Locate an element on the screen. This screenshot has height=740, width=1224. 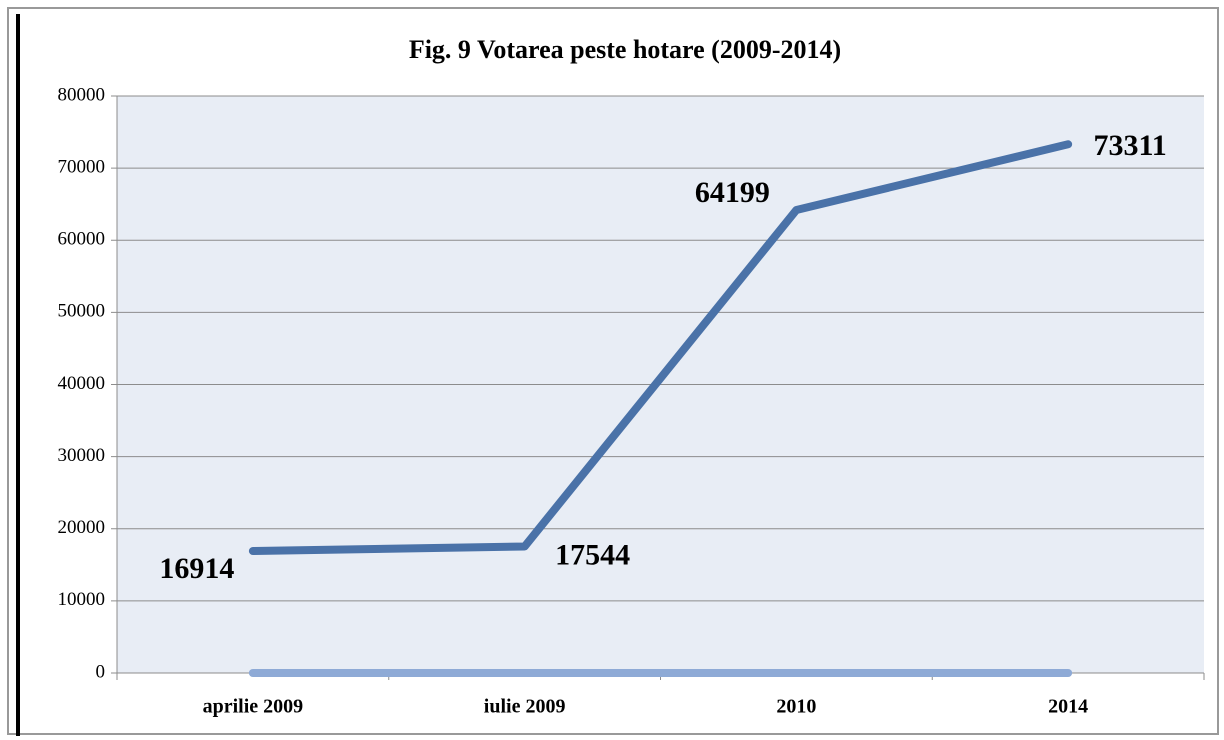
x-tick-label: 2014 is located at coordinates (1068, 707).